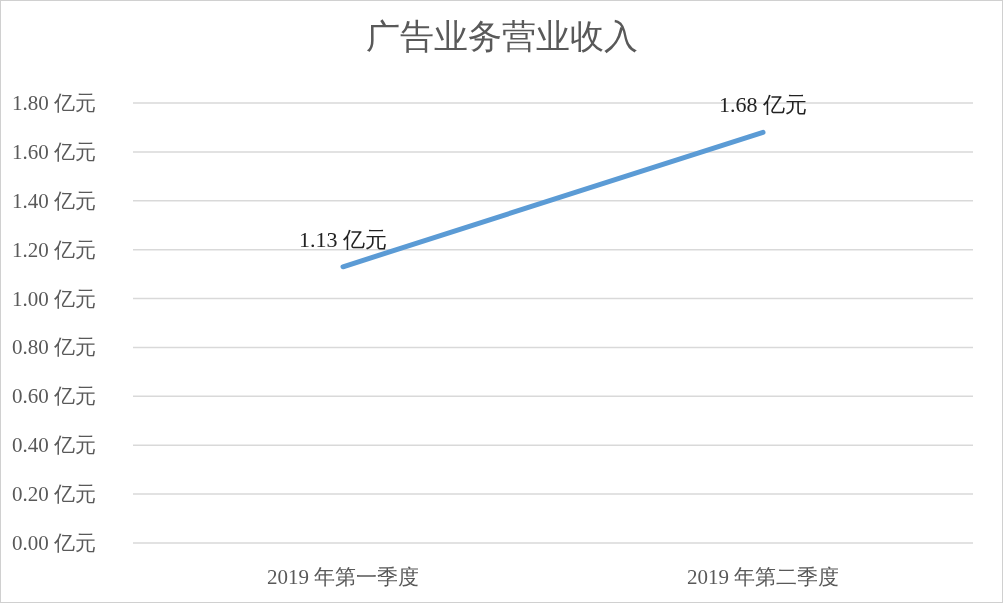 Image resolution: width=1003 pixels, height=603 pixels. I want to click on y-tick-label: 0.80 亿元, so click(54, 347).